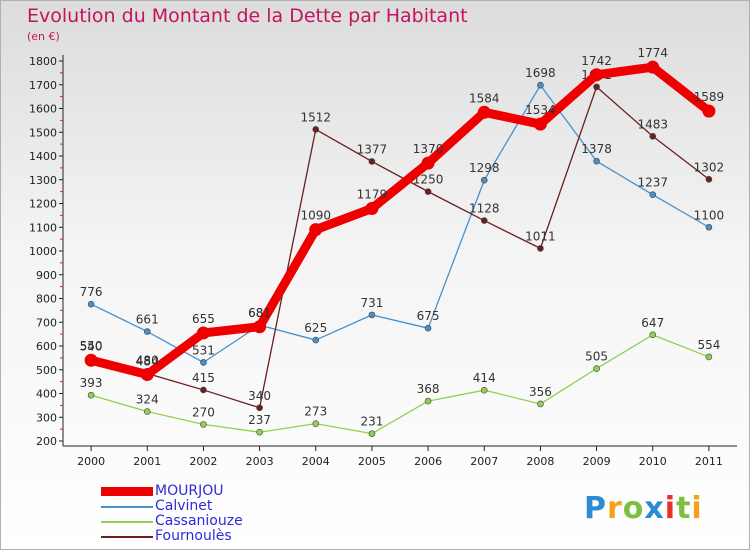 This screenshot has height=550, width=750. What do you see at coordinates (46, 299) in the screenshot?
I see `y-tick-label: 800` at bounding box center [46, 299].